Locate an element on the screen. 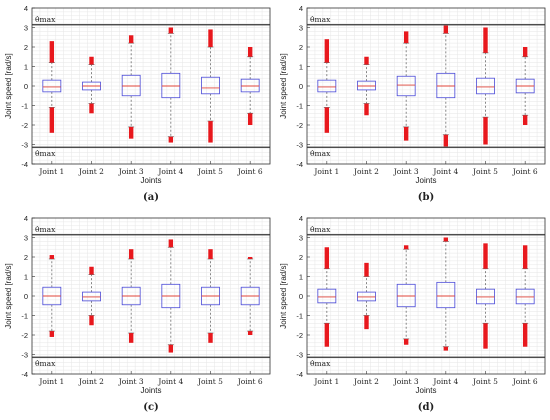  y-tick-label: -1 is located at coordinates (299, 106).